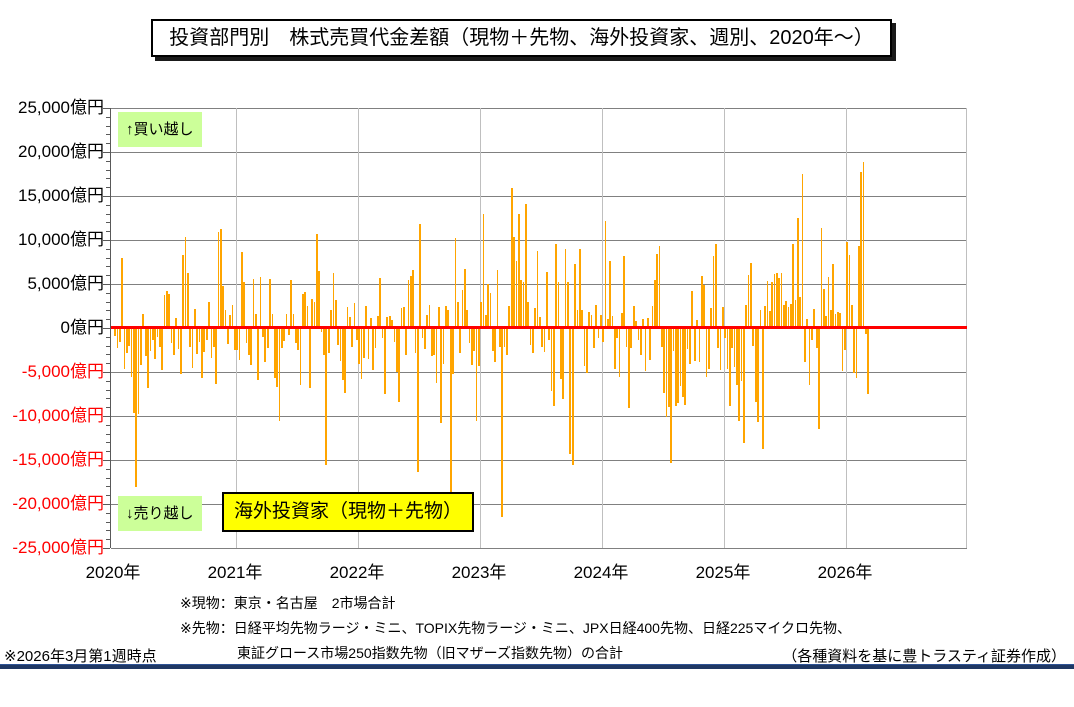 The width and height of the screenshot is (1074, 707). What do you see at coordinates (160, 129) in the screenshot?
I see `buy-over-annotation: ↑買い越し` at bounding box center [160, 129].